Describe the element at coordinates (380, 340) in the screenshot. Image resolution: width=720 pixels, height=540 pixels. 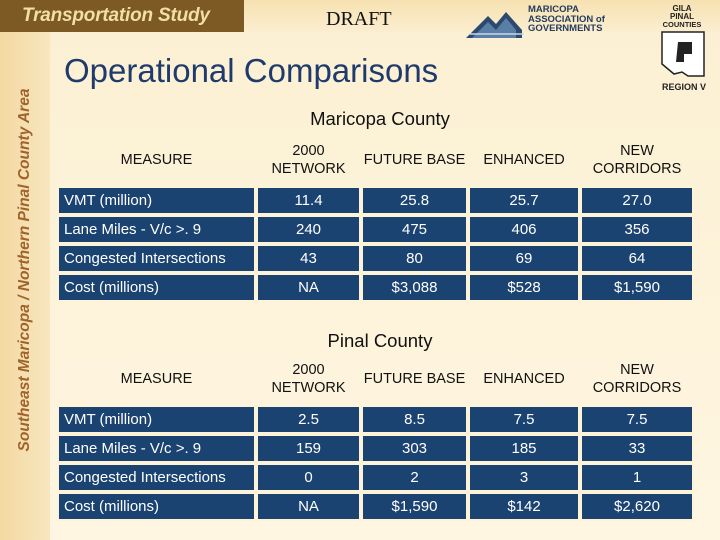
I see `section-title-pinal: Pinal County` at that location.